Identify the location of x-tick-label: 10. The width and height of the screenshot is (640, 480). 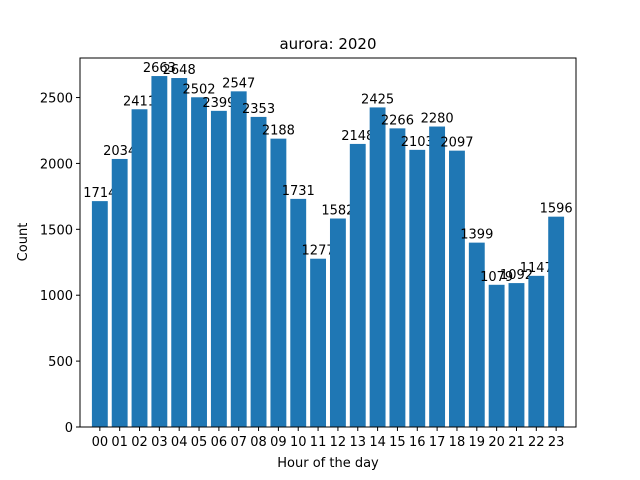
(298, 442).